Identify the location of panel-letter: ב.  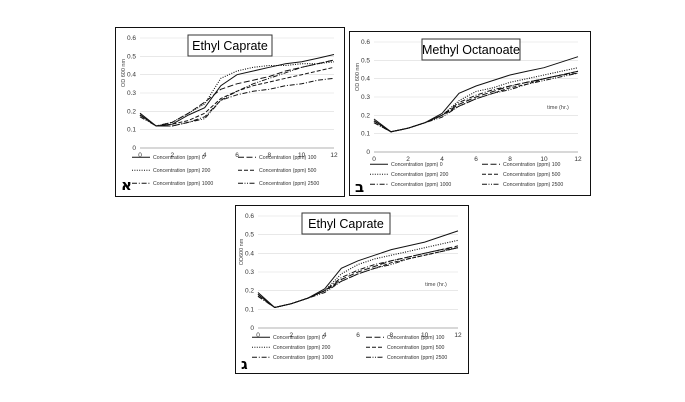
(359, 186).